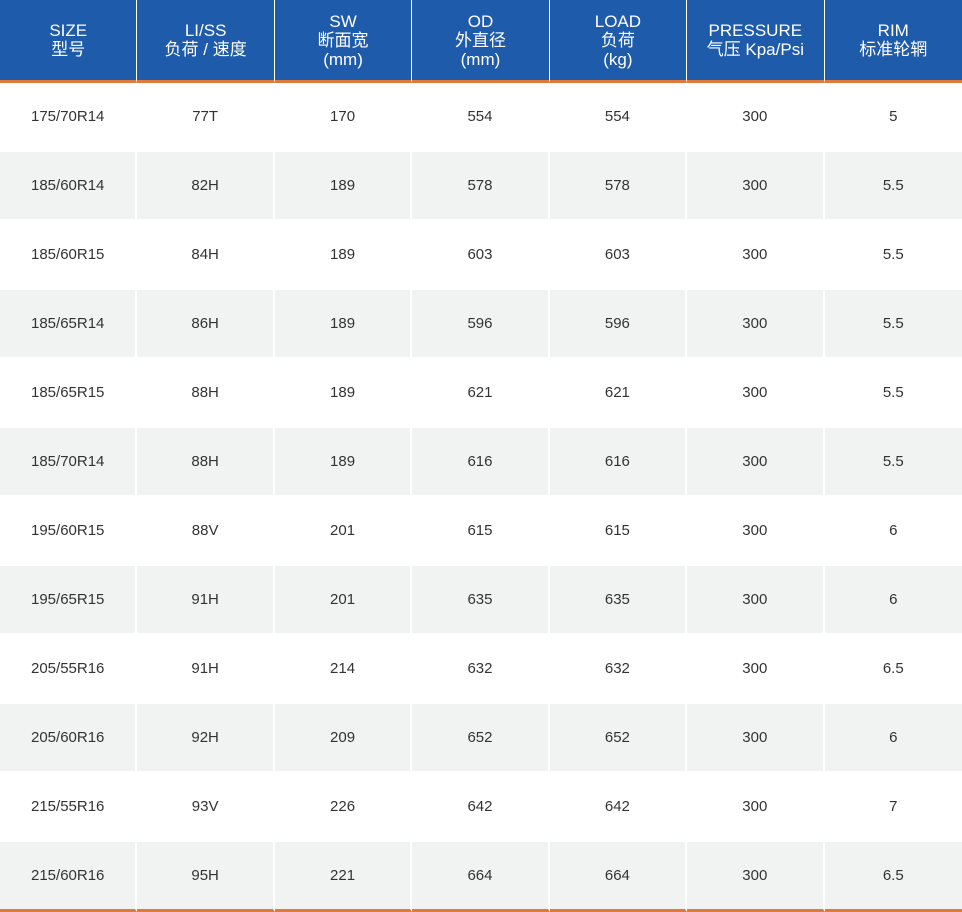 The width and height of the screenshot is (962, 912). I want to click on cell-od: 603, so click(481, 255).